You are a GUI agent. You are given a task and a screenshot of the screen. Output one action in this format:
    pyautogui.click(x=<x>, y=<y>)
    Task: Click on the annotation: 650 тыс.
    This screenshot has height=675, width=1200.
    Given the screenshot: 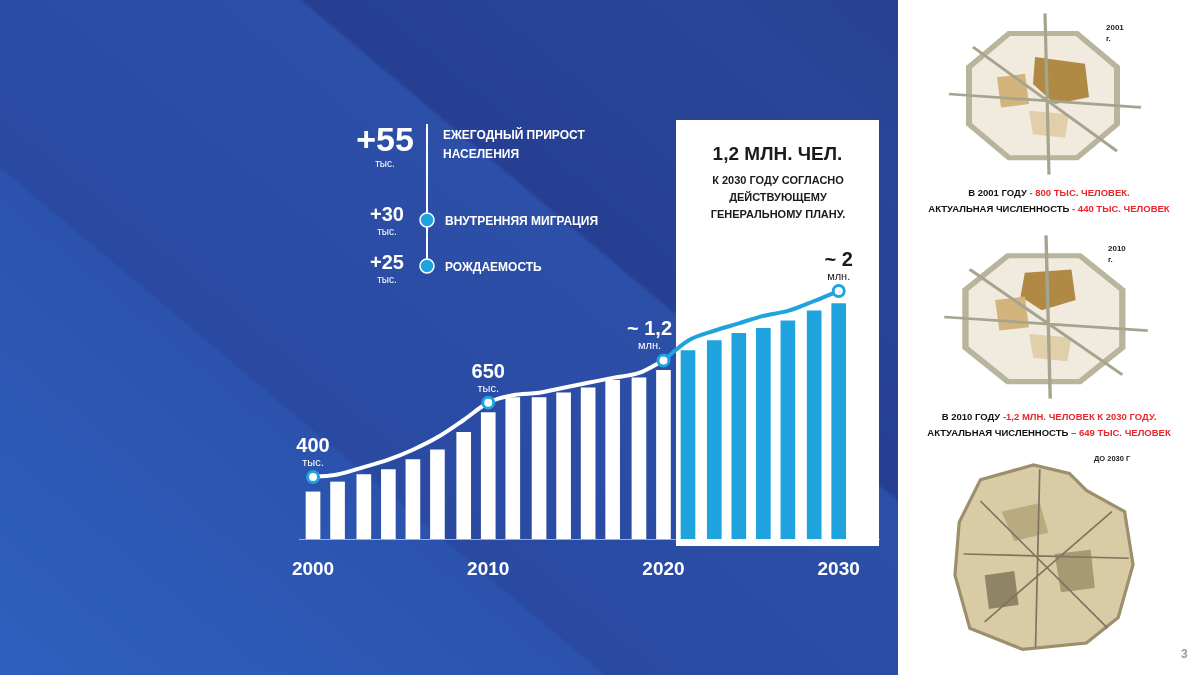 What is the action you would take?
    pyautogui.click(x=488, y=376)
    